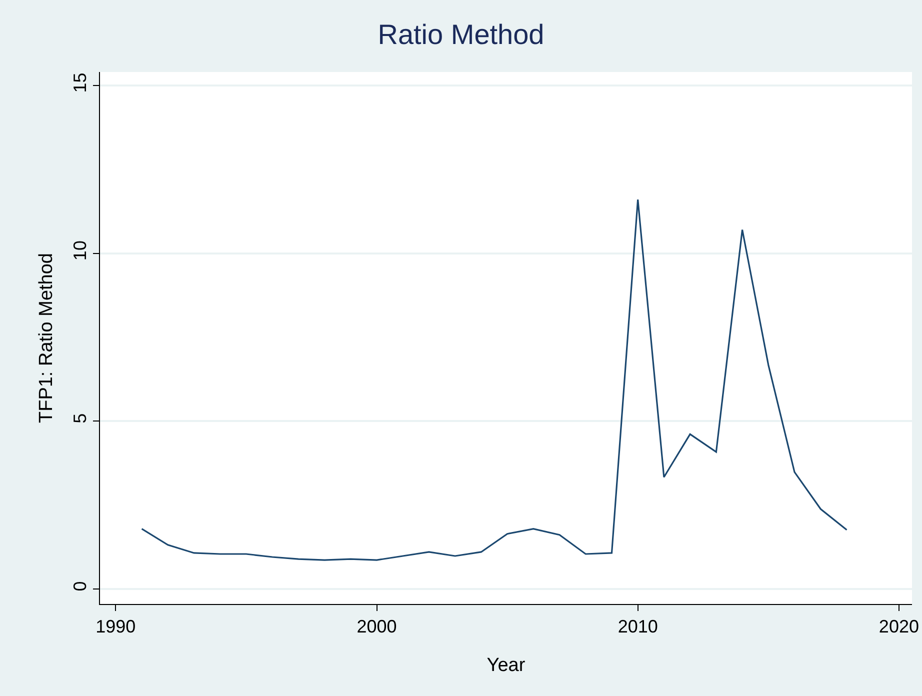 The height and width of the screenshot is (696, 922). I want to click on y-axis-title: TFP1: Ratio Method, so click(46, 338).